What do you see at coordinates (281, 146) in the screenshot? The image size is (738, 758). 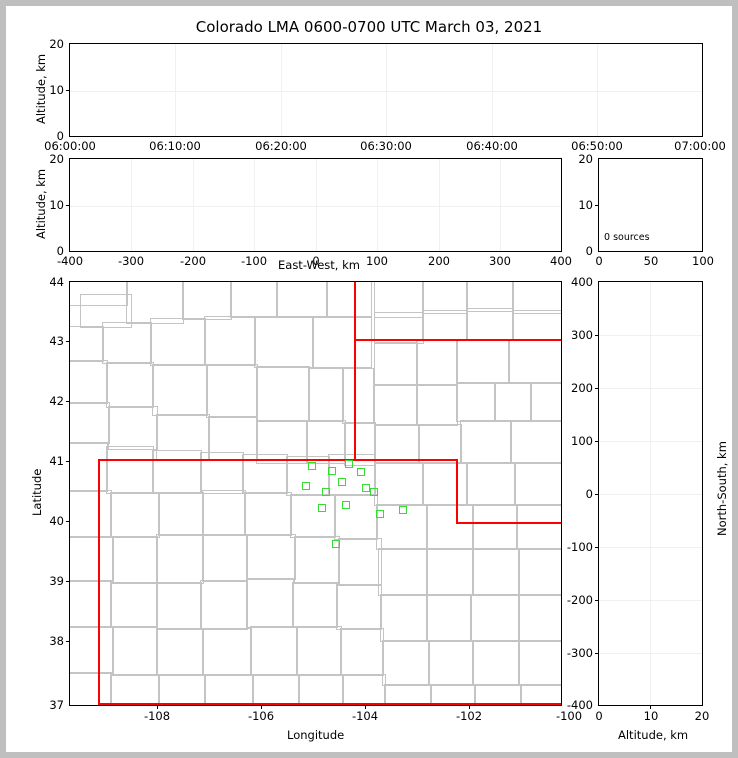 I see `xtick-label: 06:20:00` at bounding box center [281, 146].